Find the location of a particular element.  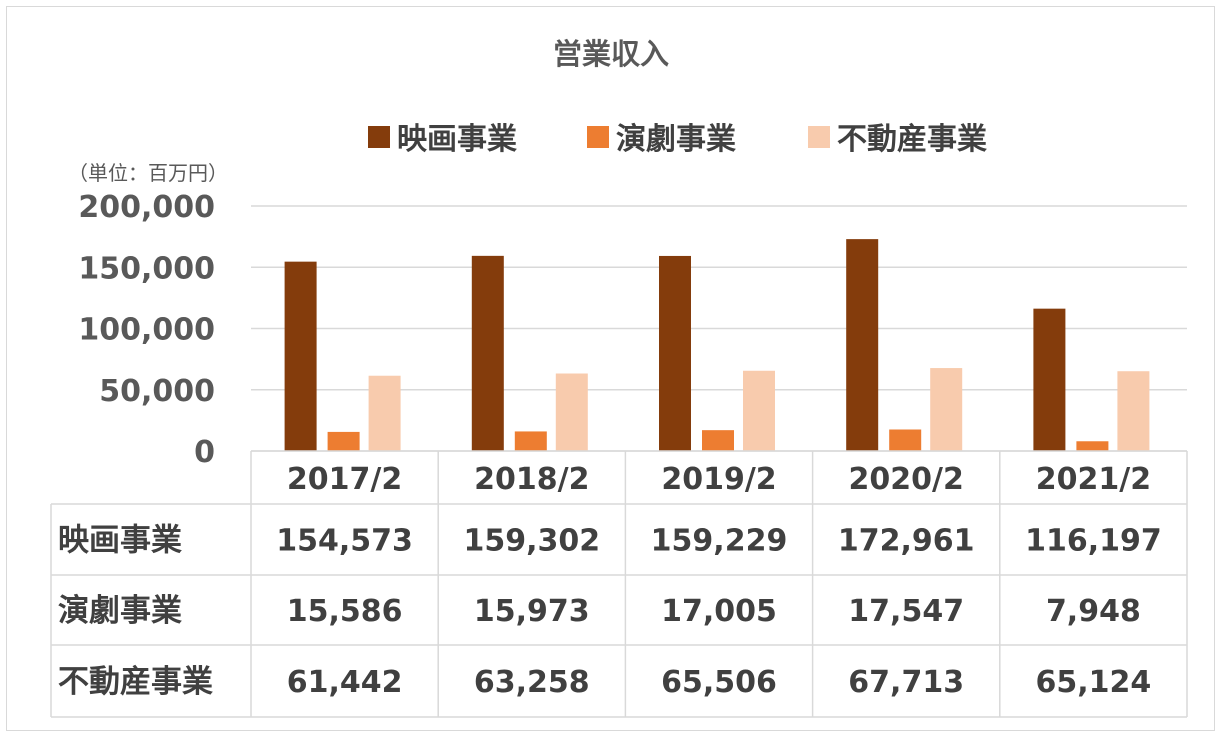

legend: 映画事業 演劇事業 不動産事業 is located at coordinates (677, 139).